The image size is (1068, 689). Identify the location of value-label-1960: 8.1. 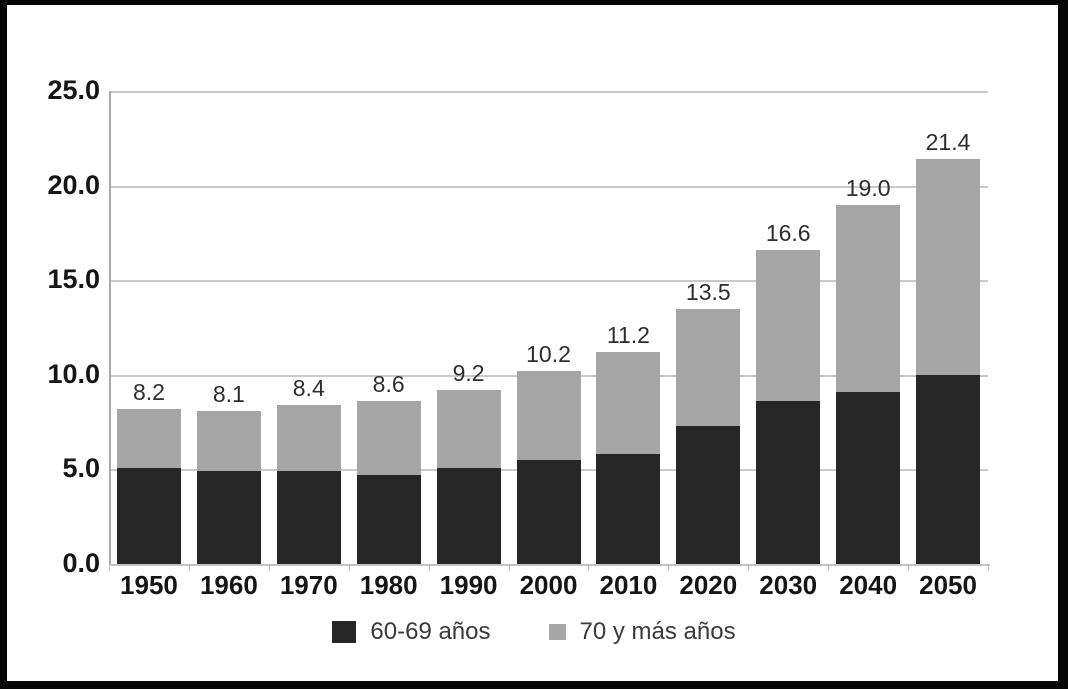
(228, 393).